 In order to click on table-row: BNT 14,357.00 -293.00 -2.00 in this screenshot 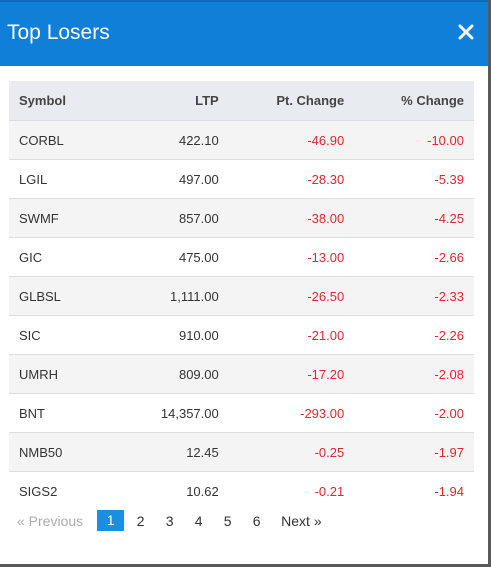, I will do `click(241, 413)`.